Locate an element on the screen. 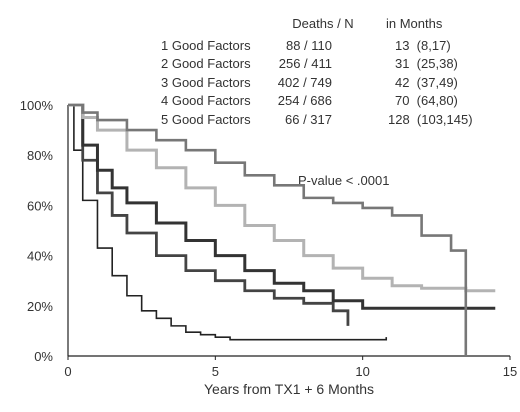  x-tick-label: 10 is located at coordinates (362, 371).